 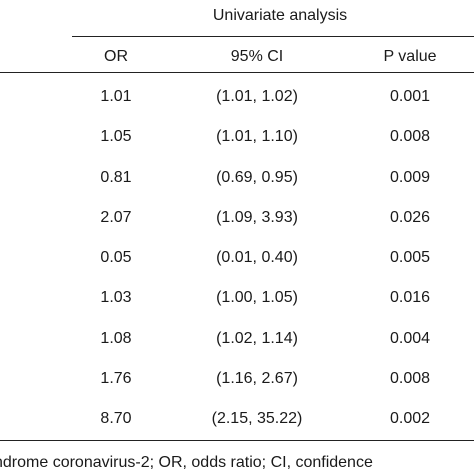 I want to click on table-row: 1.01 (1.01, 1.02) 0.001, so click(x=237, y=97).